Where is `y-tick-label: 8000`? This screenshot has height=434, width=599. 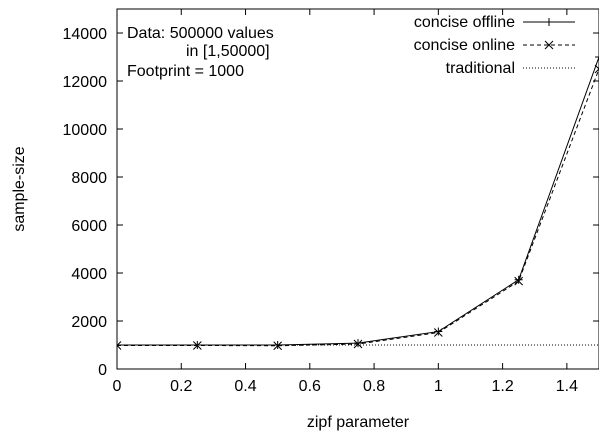
y-tick-label: 8000 is located at coordinates (89, 178).